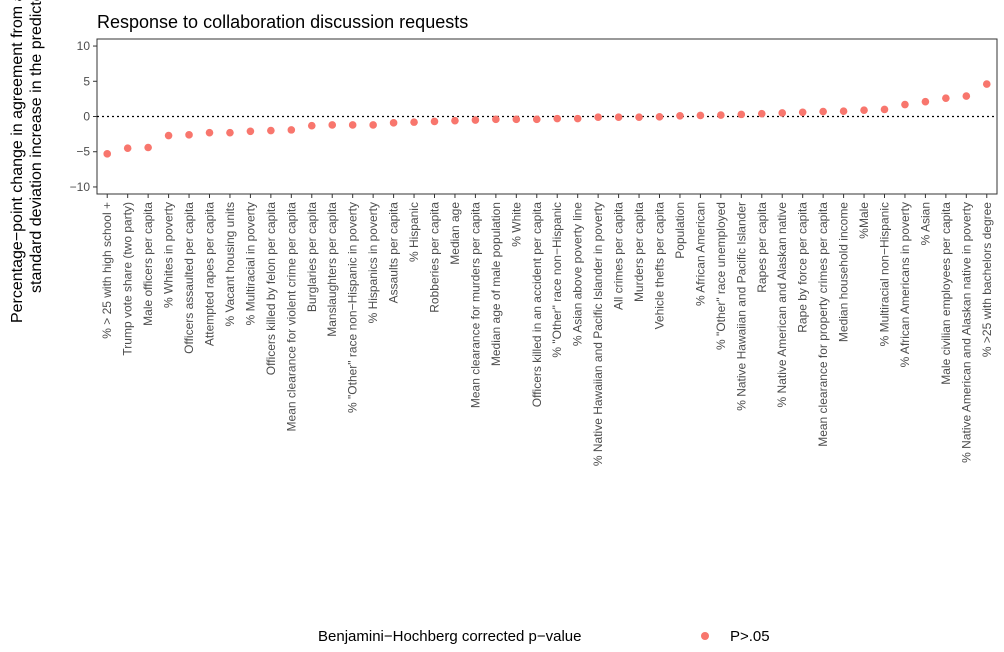 This screenshot has width=1004, height=652. What do you see at coordinates (864, 220) in the screenshot?
I see `x-tick-label: %Male` at bounding box center [864, 220].